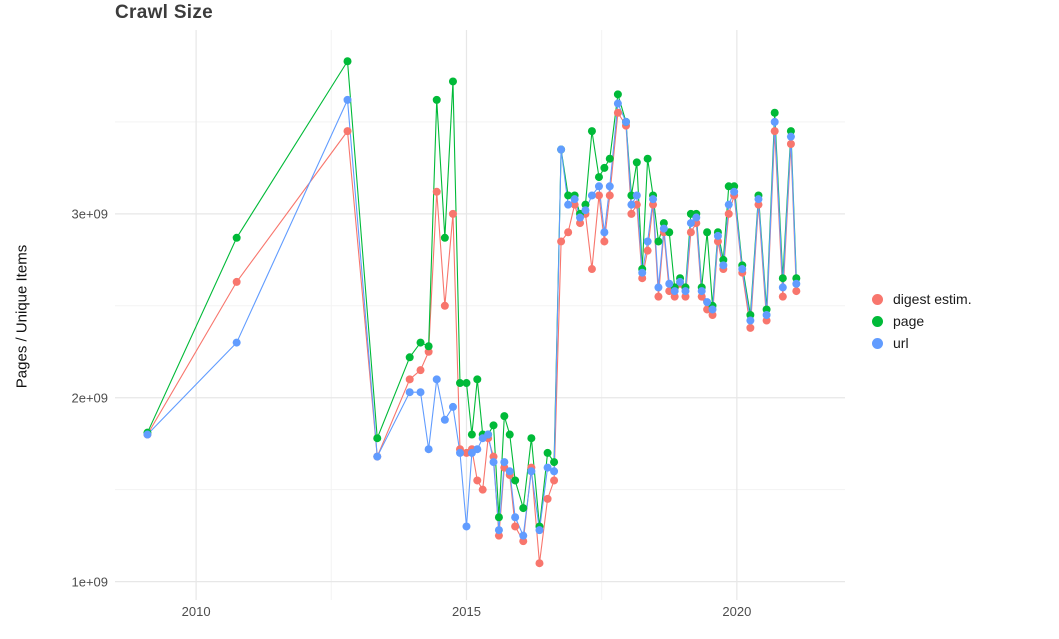 The height and width of the screenshot is (639, 1059). Describe the element at coordinates (932, 299) in the screenshot. I see `legend-label: digest estim.` at that location.